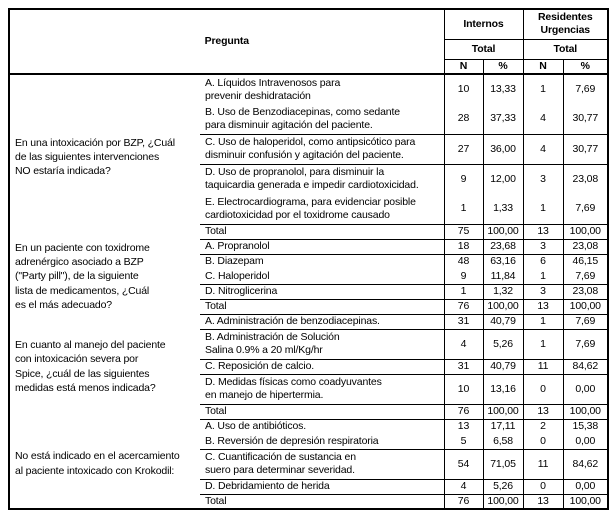 This screenshot has width=615, height=520. I want to click on internos-pct: 1,32, so click(503, 292).